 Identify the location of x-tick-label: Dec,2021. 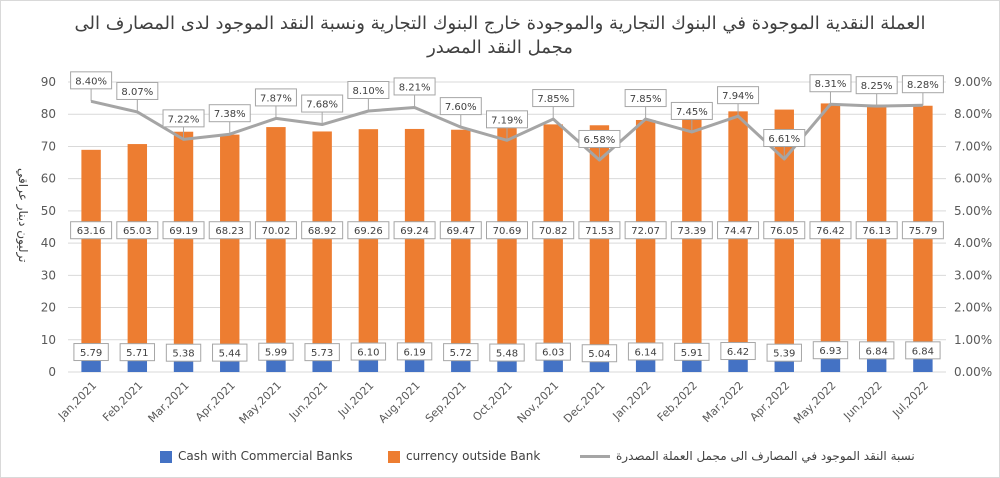
(584, 402).